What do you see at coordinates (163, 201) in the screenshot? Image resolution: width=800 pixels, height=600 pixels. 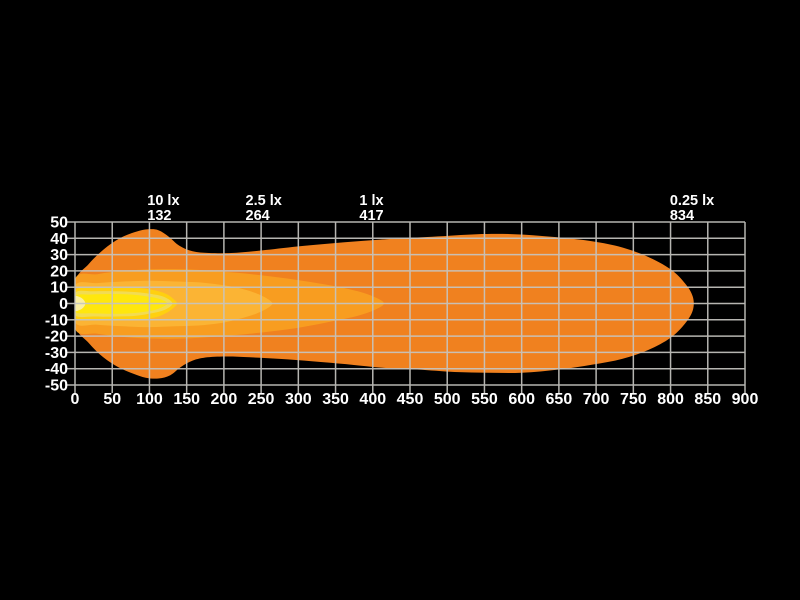 I see `lux-marker-label: 10 lx` at bounding box center [163, 201].